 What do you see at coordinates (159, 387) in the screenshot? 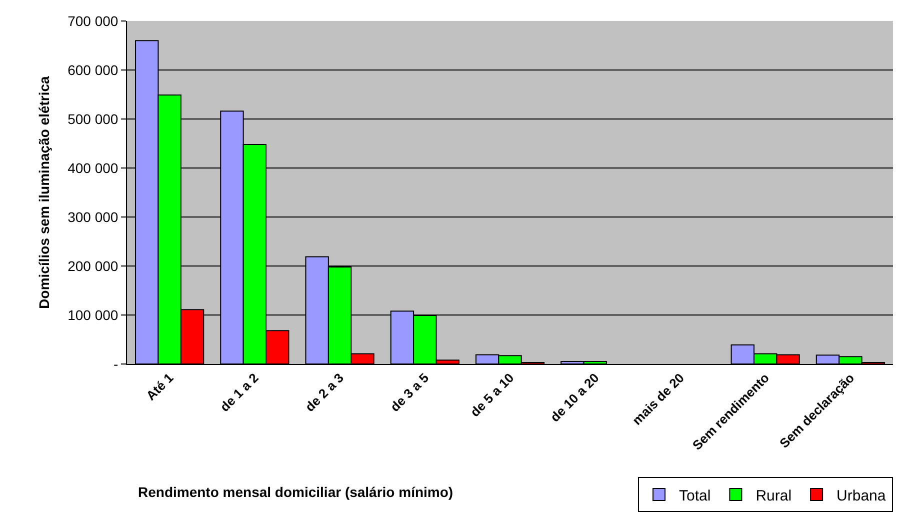
I see `x-tick-label: Até 1` at bounding box center [159, 387].